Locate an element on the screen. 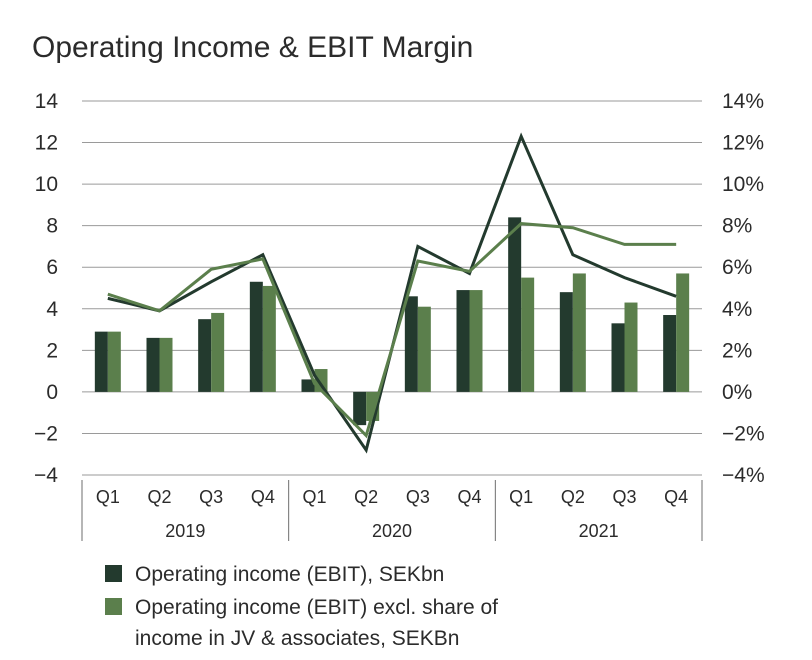 The image size is (812, 660). y-tick-label-right: −4% is located at coordinates (743, 475).